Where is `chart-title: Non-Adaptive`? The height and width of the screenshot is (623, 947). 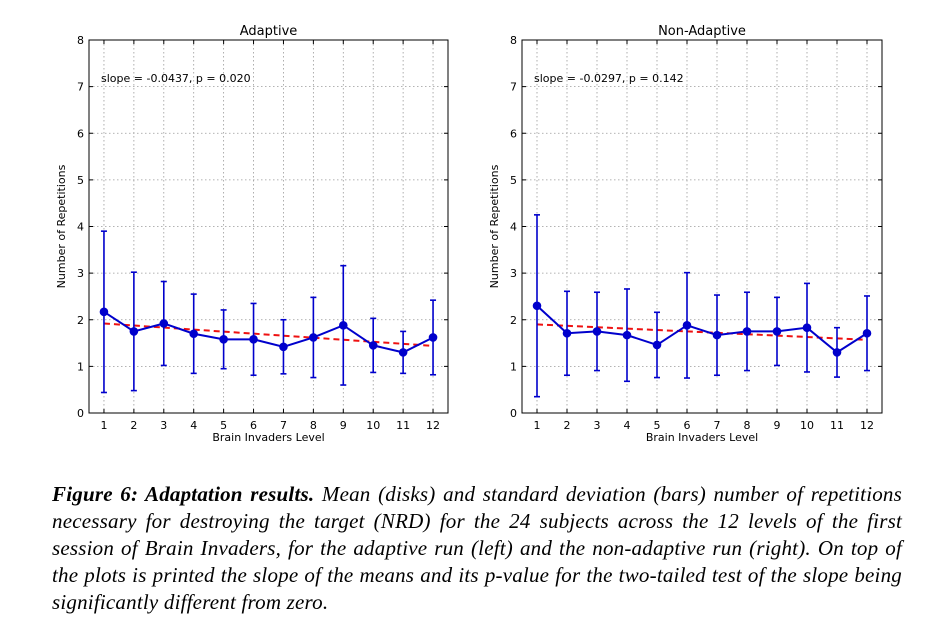 chart-title: Non-Adaptive is located at coordinates (702, 31).